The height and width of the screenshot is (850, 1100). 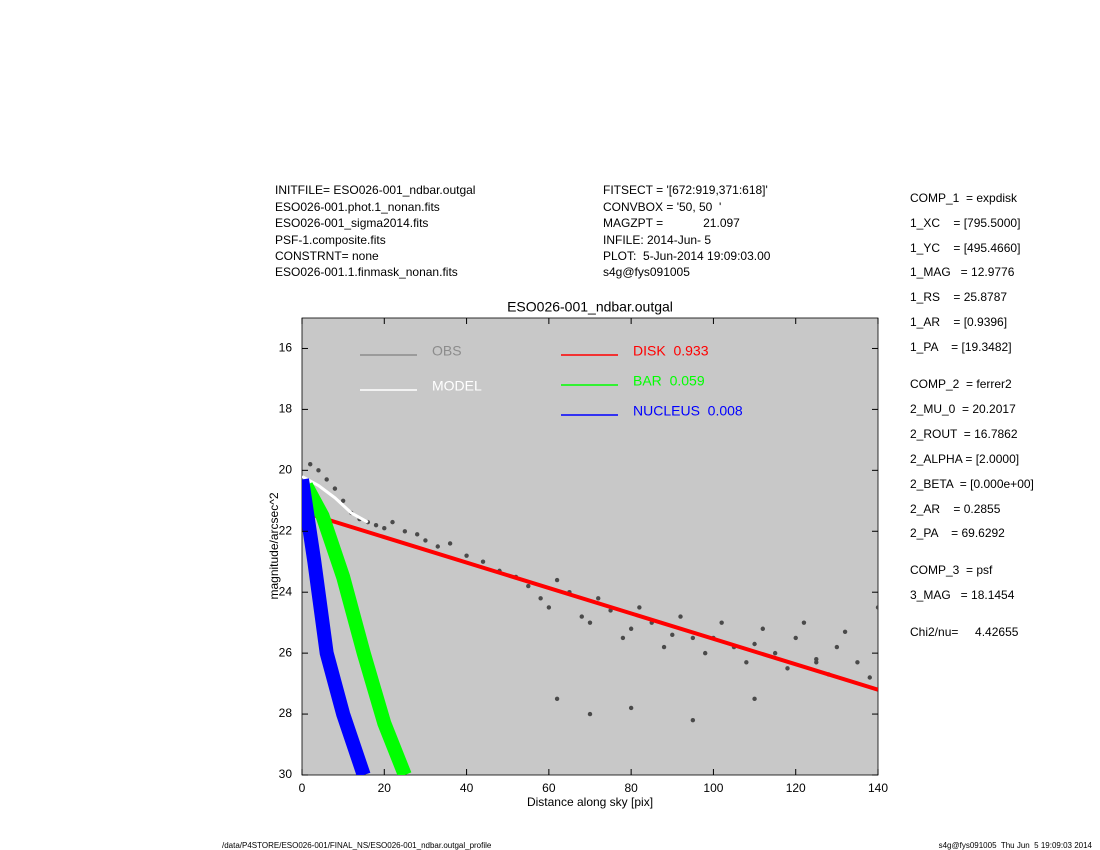 I want to click on x-tick-label: 100, so click(x=713, y=788).